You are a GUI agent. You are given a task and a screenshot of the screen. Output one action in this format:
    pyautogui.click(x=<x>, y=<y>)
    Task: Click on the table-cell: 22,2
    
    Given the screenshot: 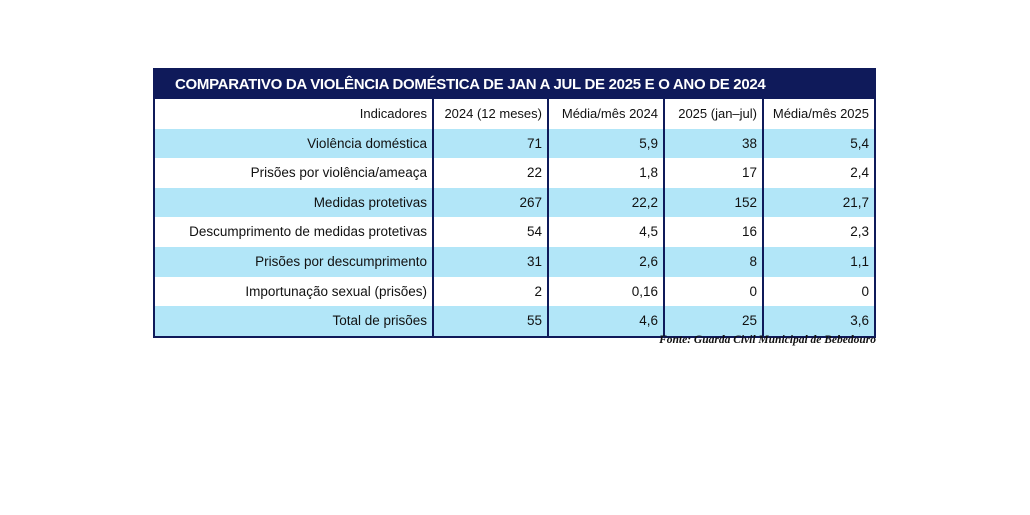 What is the action you would take?
    pyautogui.click(x=607, y=202)
    